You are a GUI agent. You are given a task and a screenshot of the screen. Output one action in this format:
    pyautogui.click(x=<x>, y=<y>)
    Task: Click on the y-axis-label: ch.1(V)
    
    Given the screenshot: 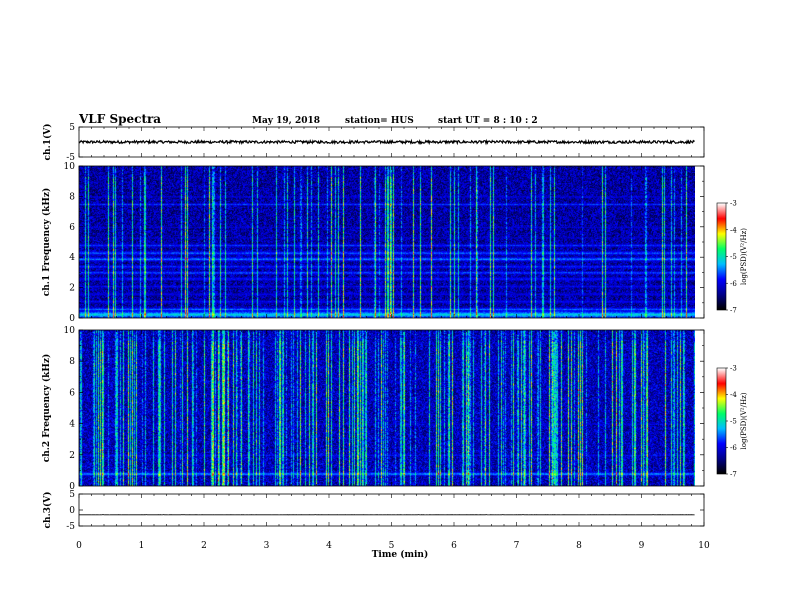 What is the action you would take?
    pyautogui.click(x=47, y=142)
    